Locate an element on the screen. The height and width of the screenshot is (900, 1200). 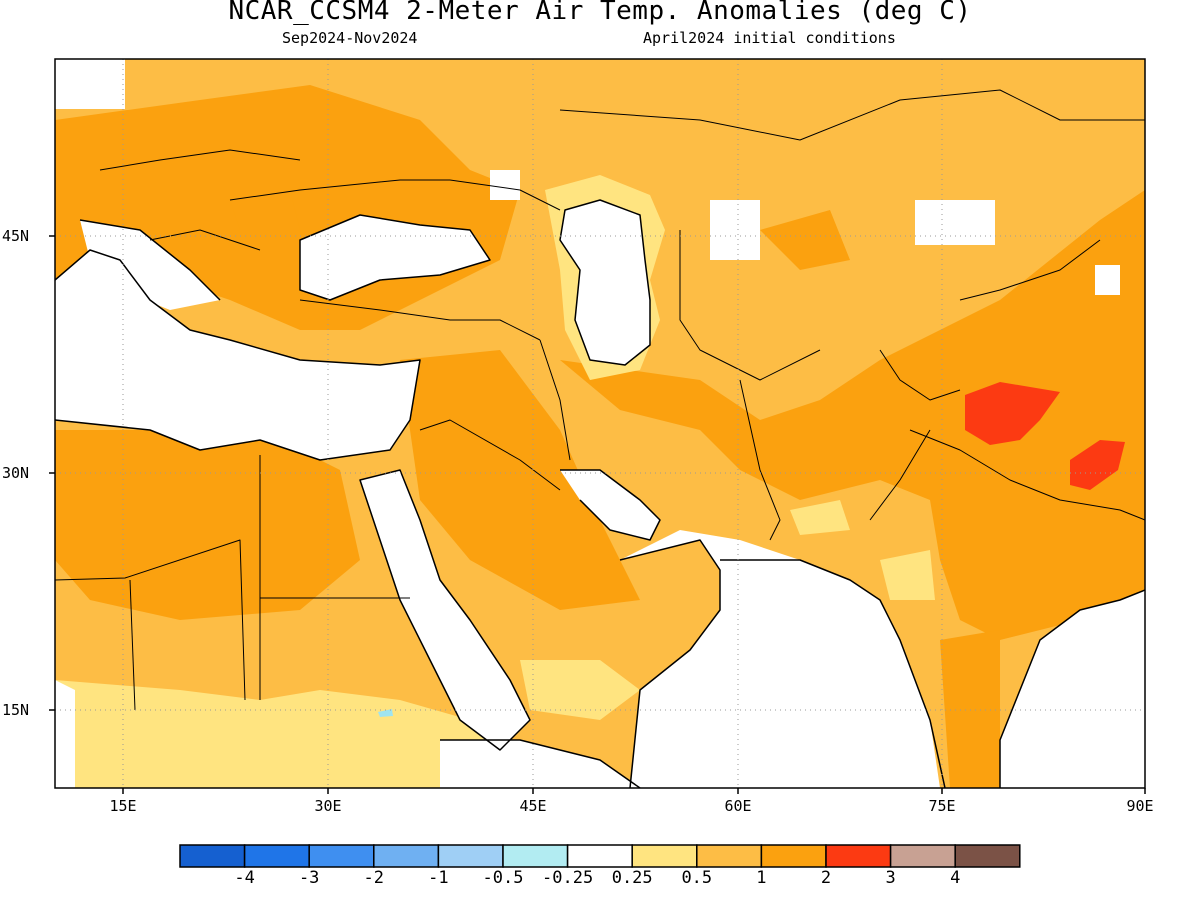
forecast-period: Sep2024-Nov2024 is located at coordinates (350, 38).